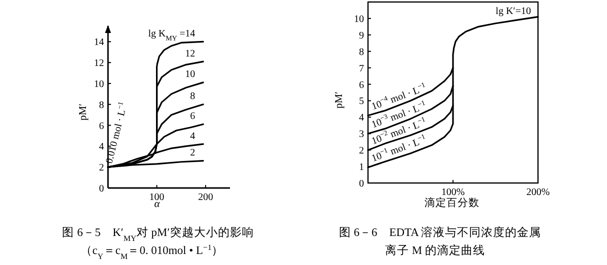 The height and width of the screenshot is (265, 607). Describe the element at coordinates (193, 116) in the screenshot. I see `series-label: 6` at that location.